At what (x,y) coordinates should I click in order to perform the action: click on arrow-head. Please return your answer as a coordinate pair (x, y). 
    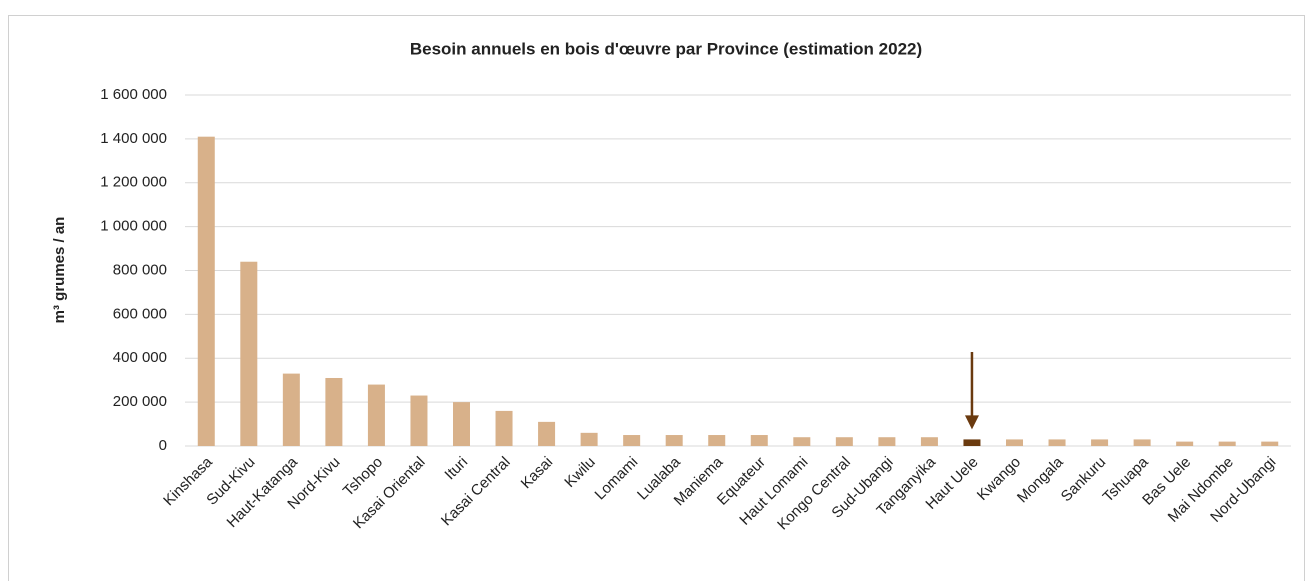
    Looking at the image, I should click on (971, 422).